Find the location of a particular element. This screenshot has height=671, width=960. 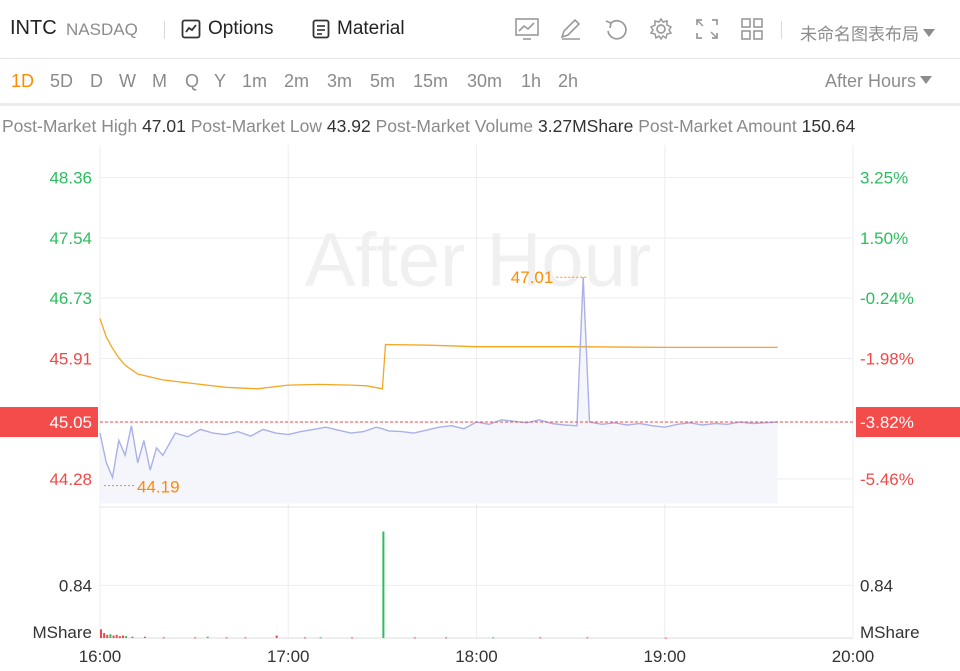

settings-icon is located at coordinates (661, 29).